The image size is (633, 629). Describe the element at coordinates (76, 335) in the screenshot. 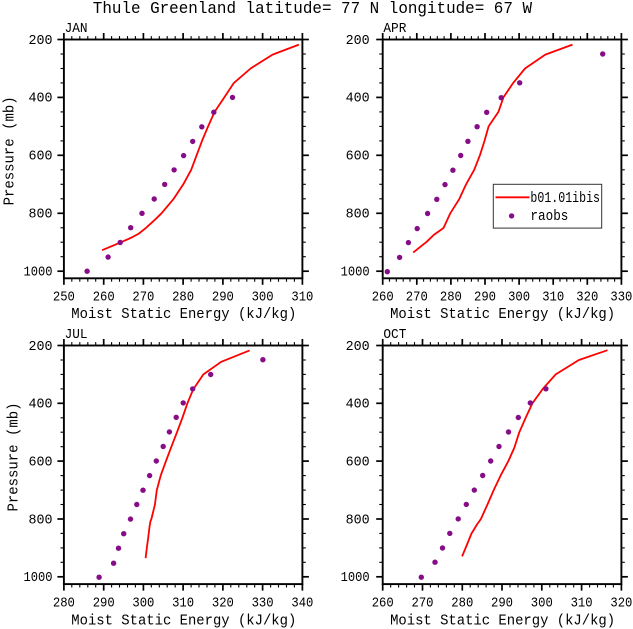

I see `svg-text: JUL` at that location.